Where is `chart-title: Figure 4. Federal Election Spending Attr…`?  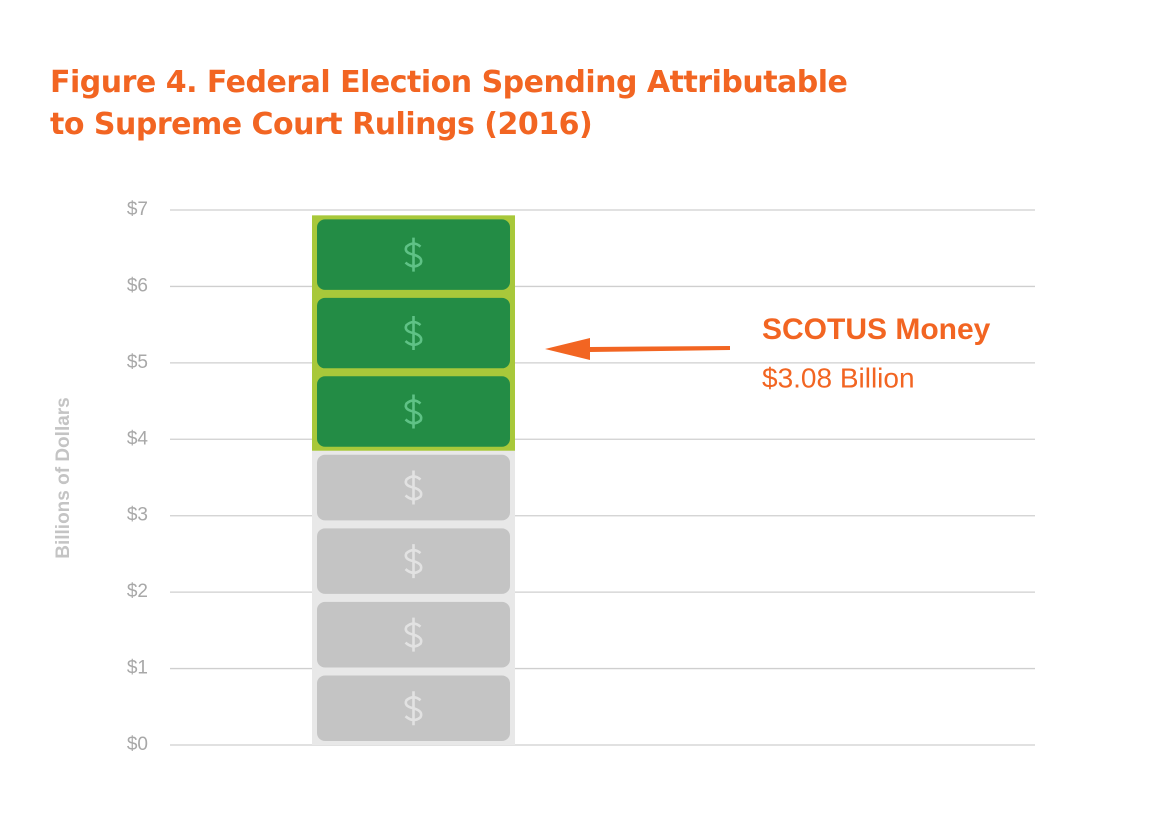
chart-title: Figure 4. Federal Election Spending Attr… is located at coordinates (449, 103).